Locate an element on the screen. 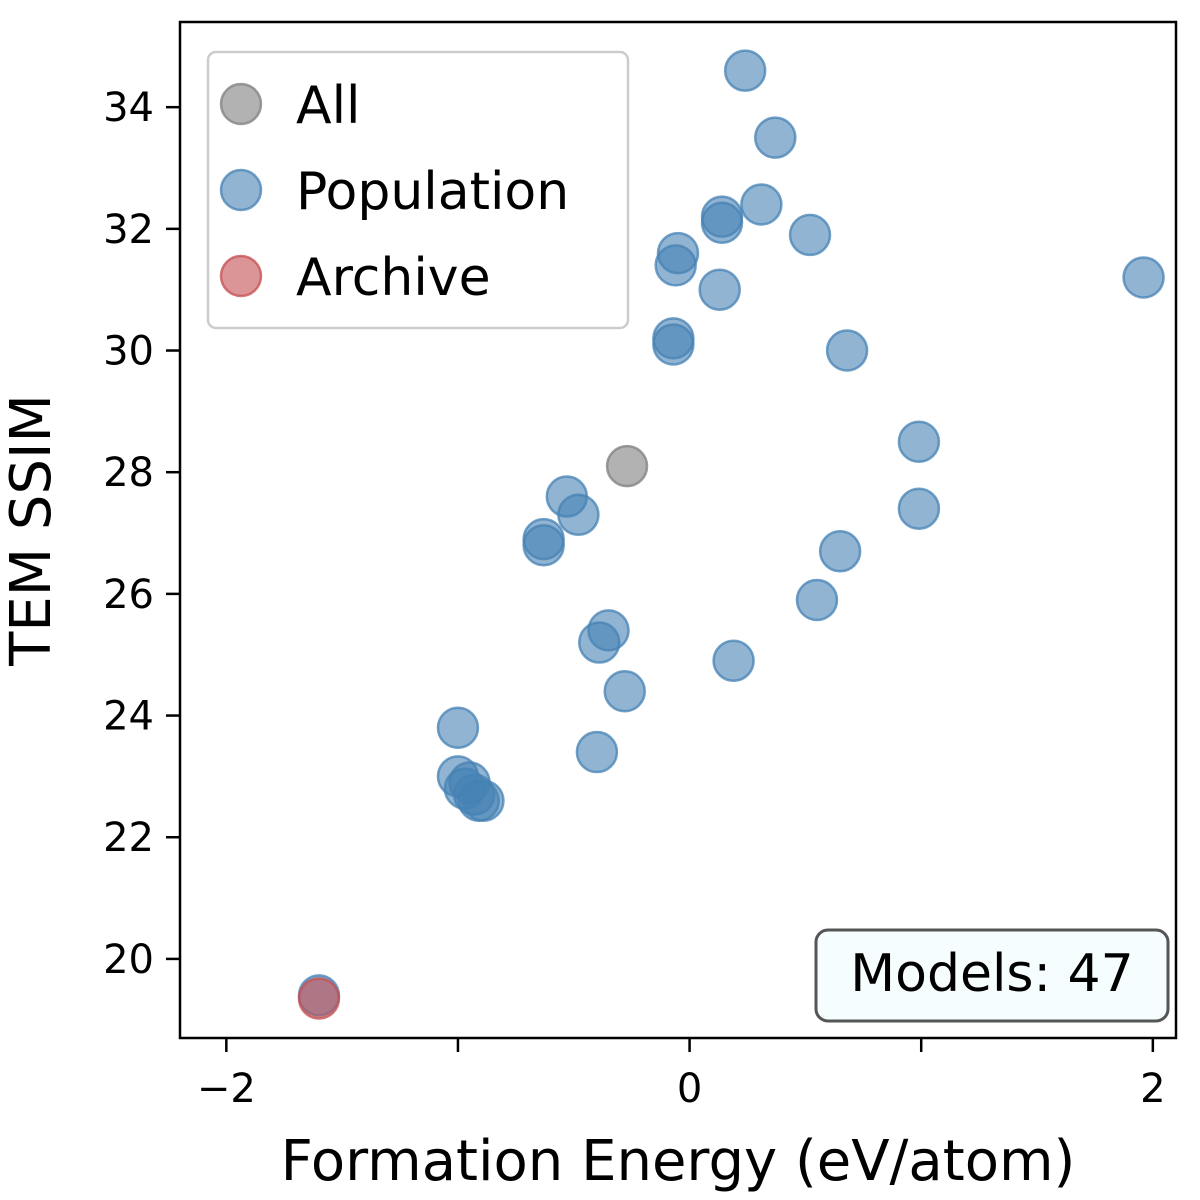 This screenshot has width=1200, height=1200. y-tick-label: 34 is located at coordinates (128, 108).